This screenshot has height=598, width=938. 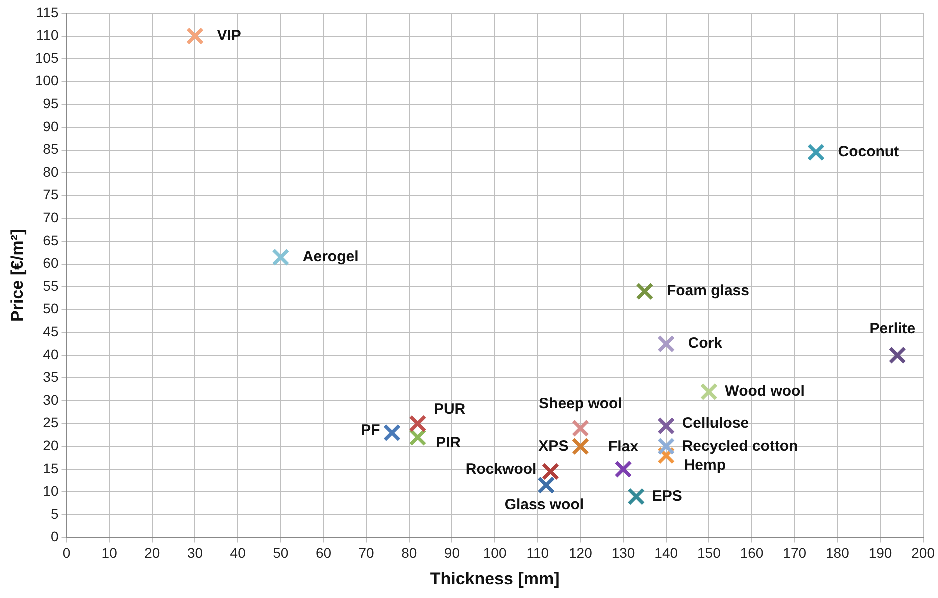 I want to click on x-tick-label: 170, so click(x=795, y=553).